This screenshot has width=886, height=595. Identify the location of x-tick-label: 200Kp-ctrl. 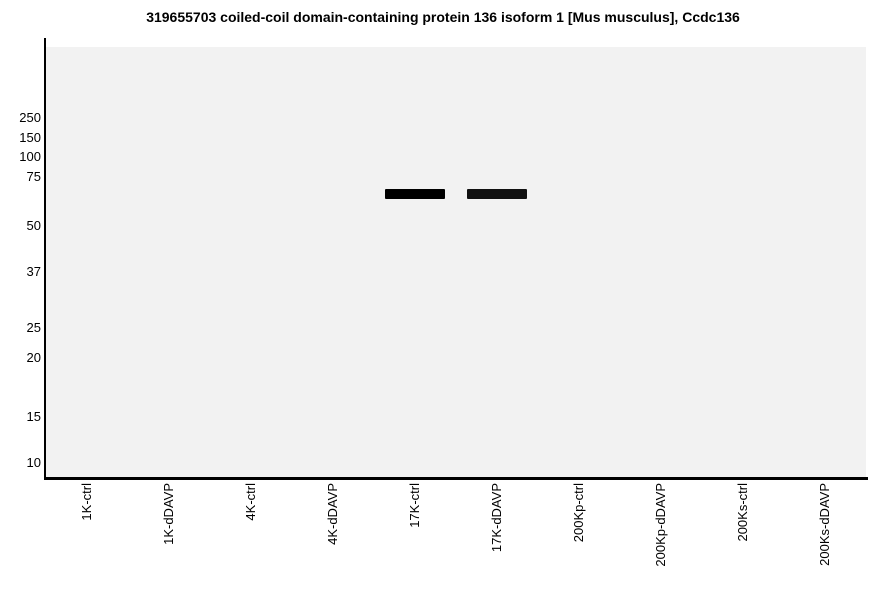
(578, 513).